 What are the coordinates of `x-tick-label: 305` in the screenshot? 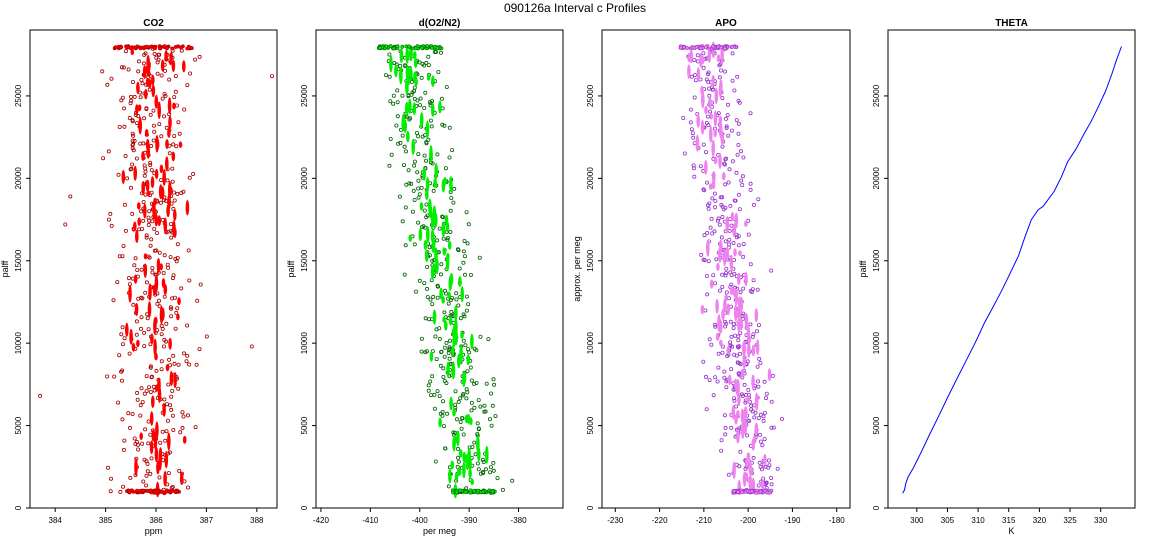 It's located at (948, 520).